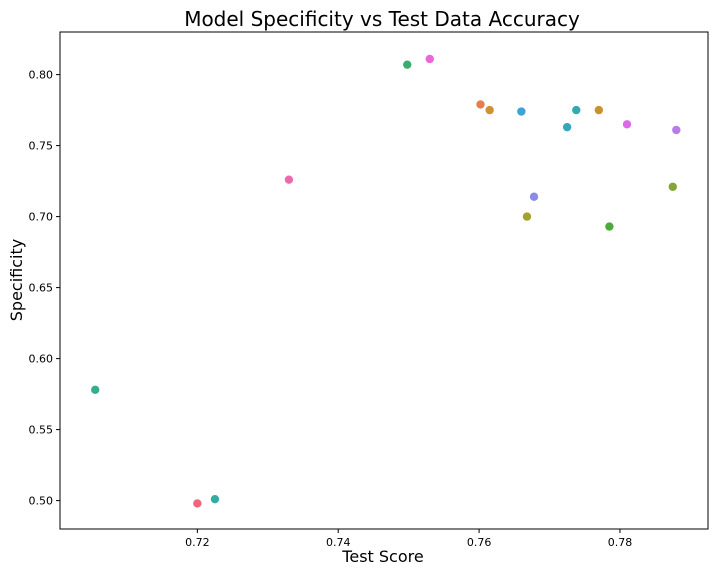 The width and height of the screenshot is (720, 576). I want to click on x-axis: 0.72 0.74 0.76 0.78, so click(408, 539).